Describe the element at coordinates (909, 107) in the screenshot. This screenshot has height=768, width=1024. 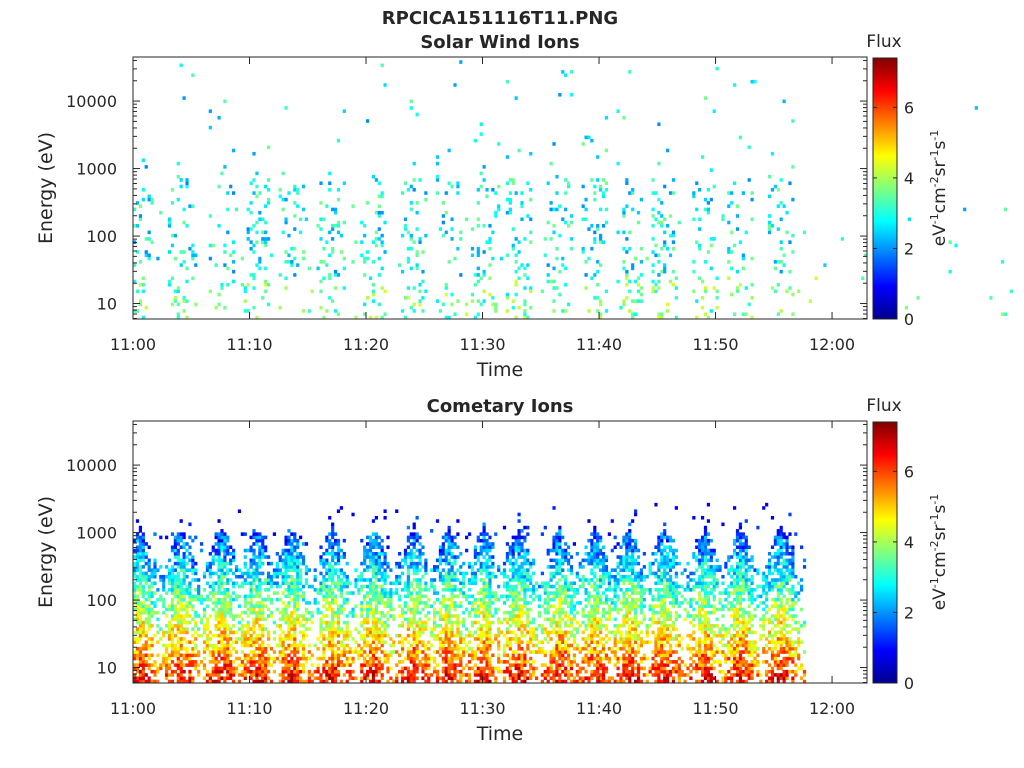
I see `colorbar-tick-label: 6` at that location.